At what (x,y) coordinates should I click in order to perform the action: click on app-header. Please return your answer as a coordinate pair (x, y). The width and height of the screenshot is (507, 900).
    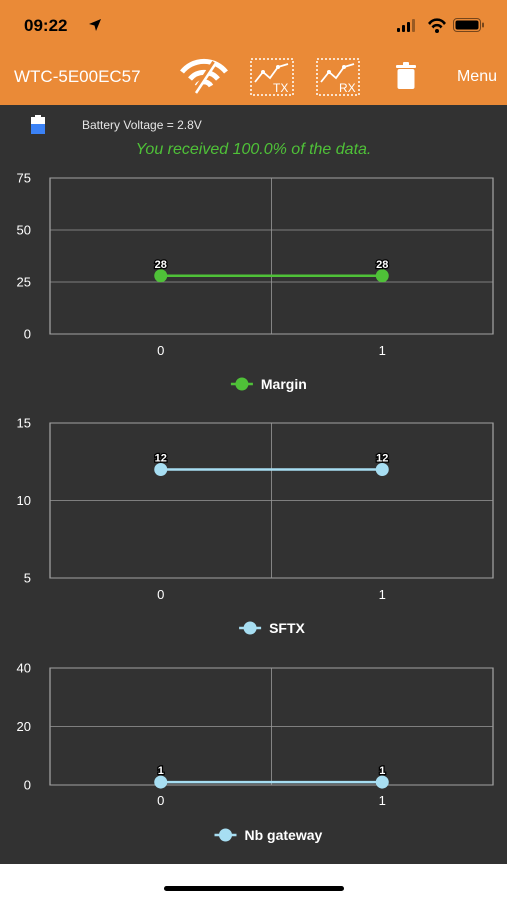
    Looking at the image, I should click on (253, 52).